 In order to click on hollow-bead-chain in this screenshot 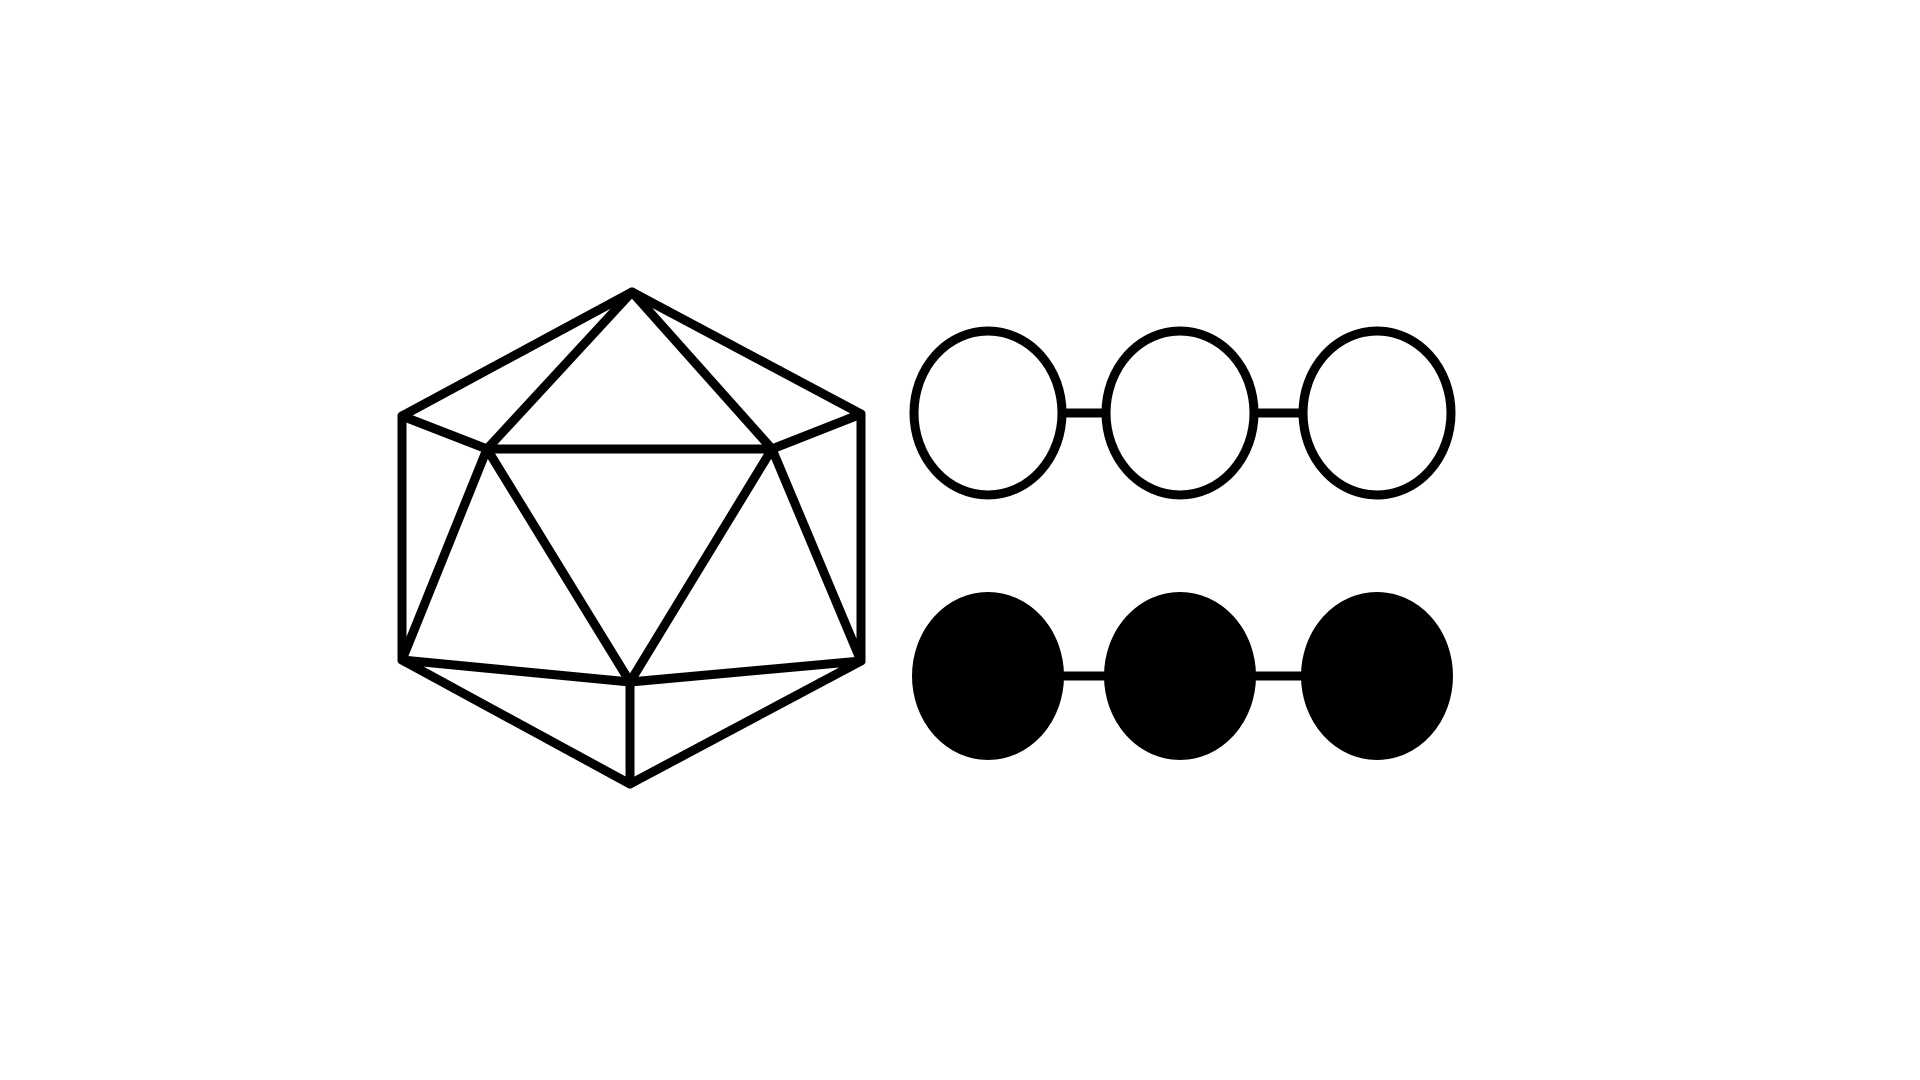, I will do `click(1182, 413)`.